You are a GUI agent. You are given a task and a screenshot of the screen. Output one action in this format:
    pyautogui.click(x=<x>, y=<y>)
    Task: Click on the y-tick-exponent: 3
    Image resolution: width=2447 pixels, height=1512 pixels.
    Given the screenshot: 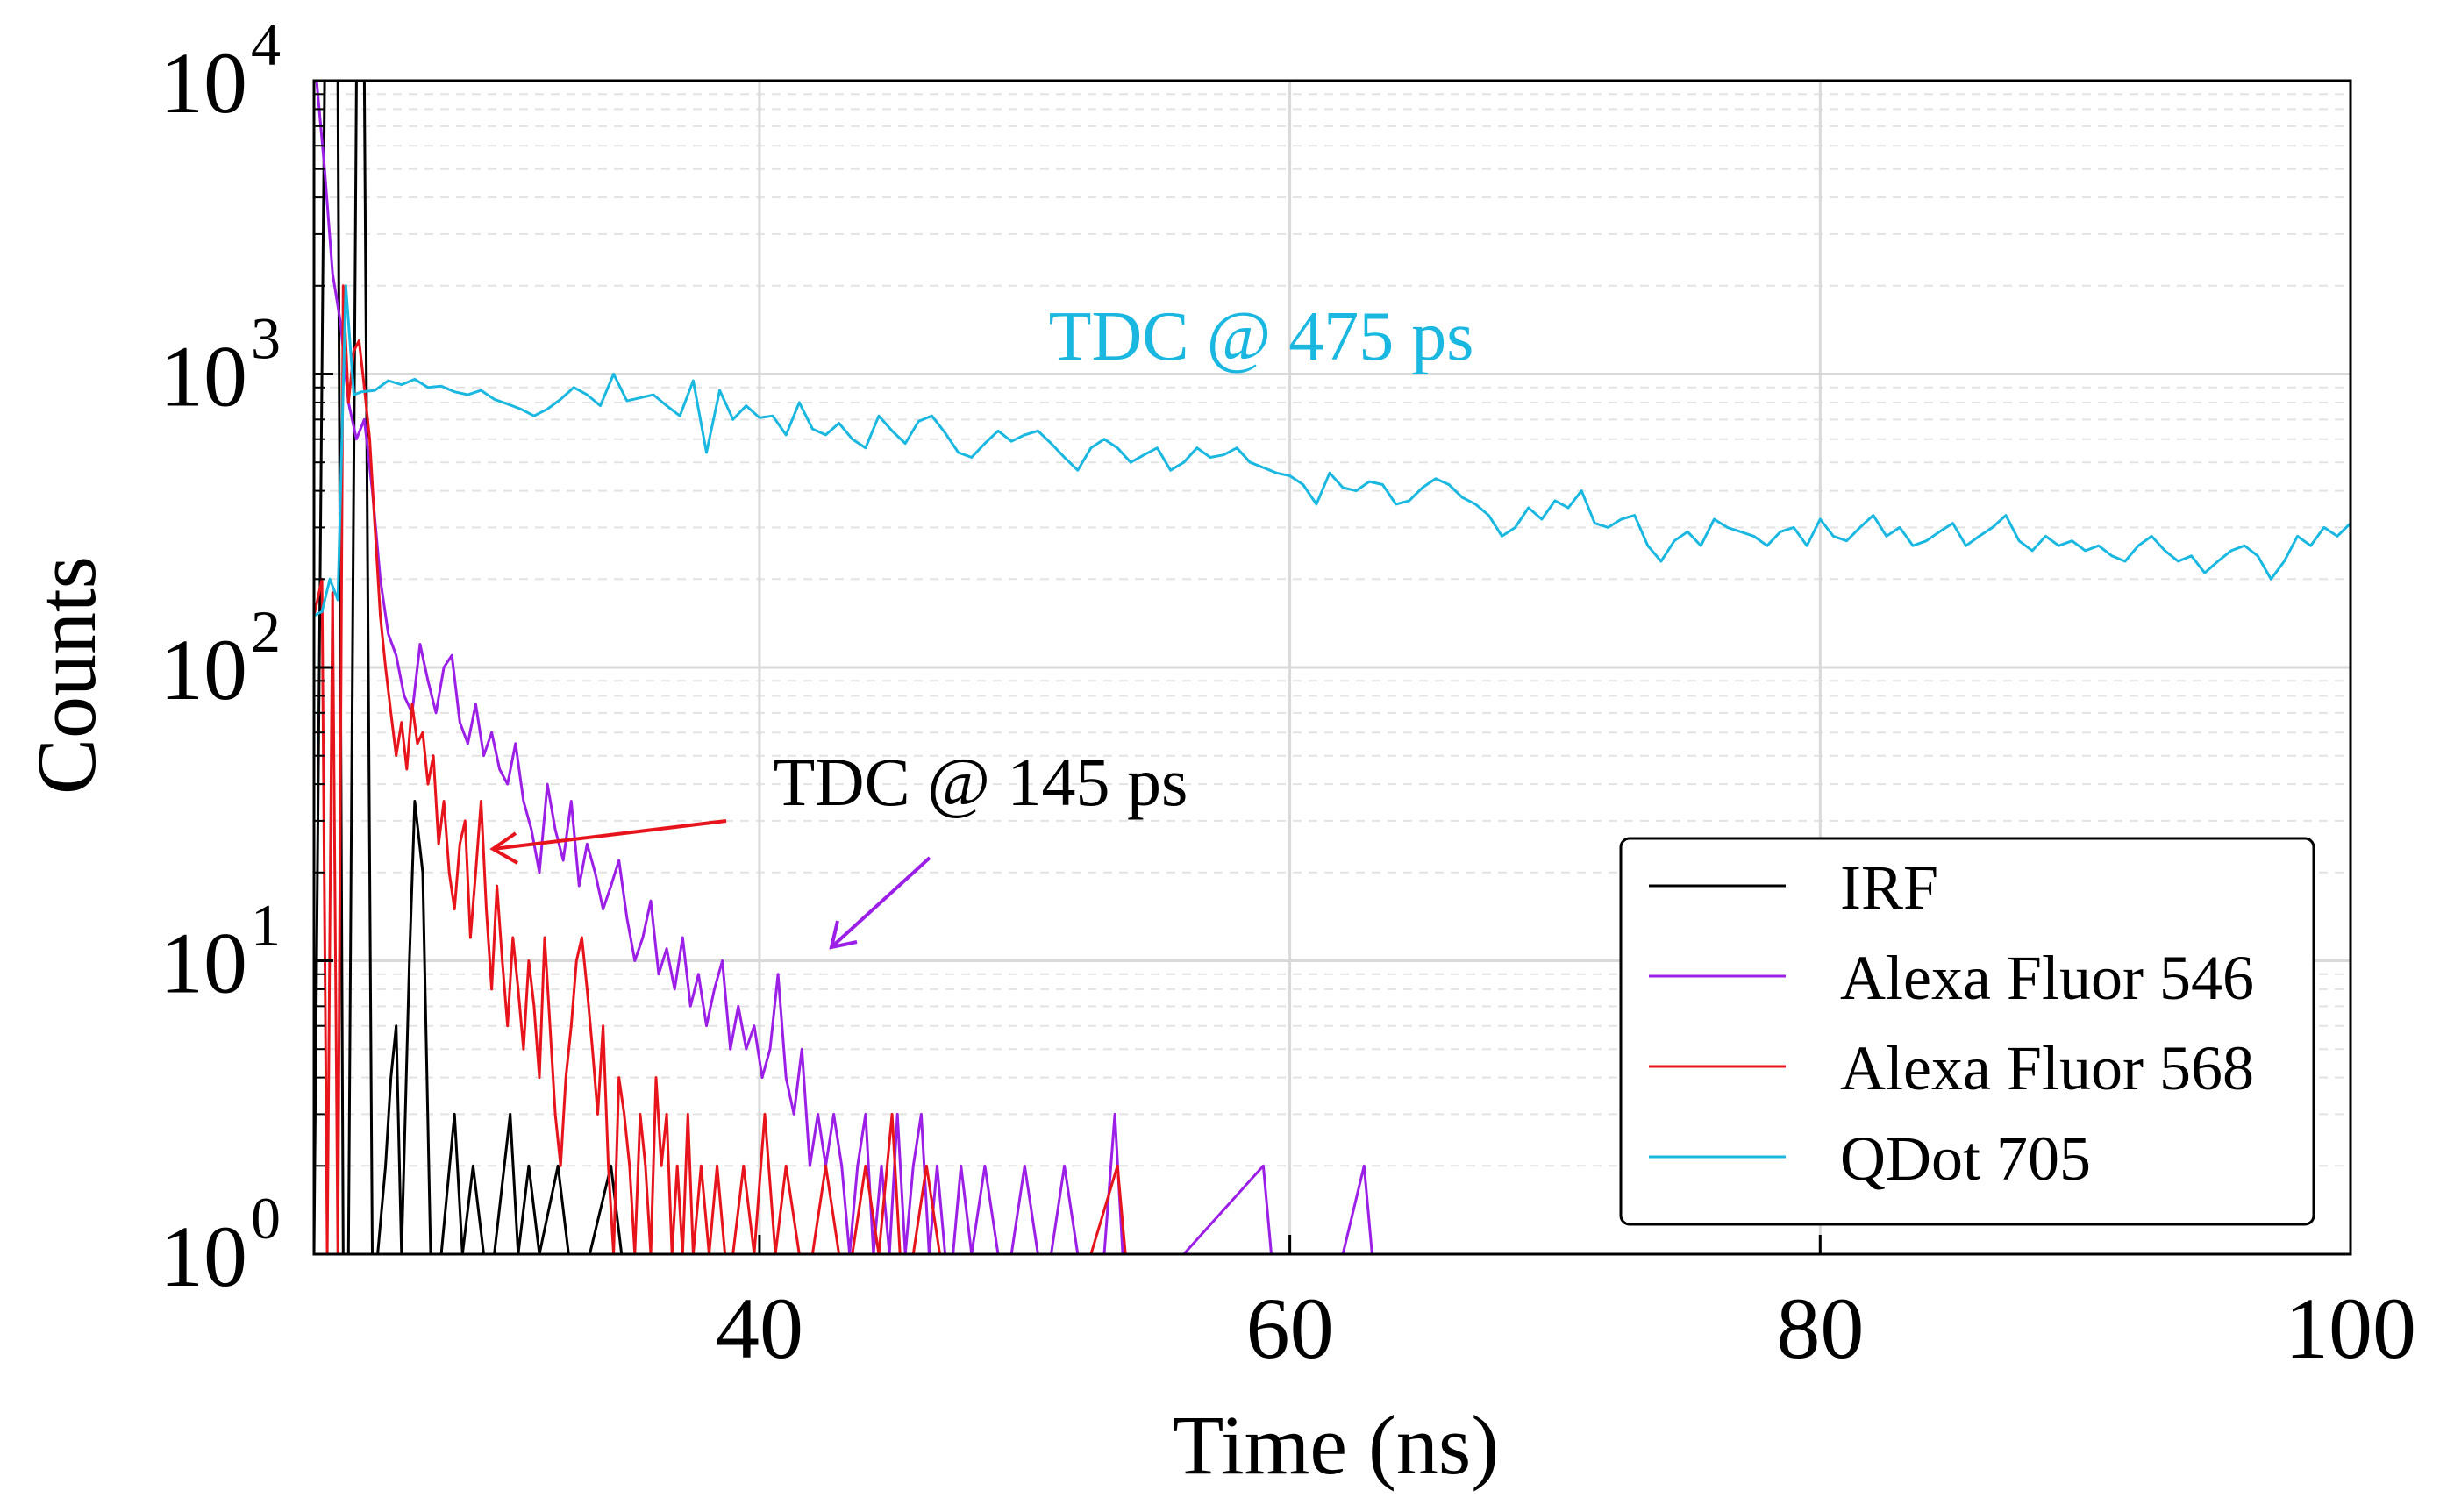 What is the action you would take?
    pyautogui.click(x=266, y=338)
    